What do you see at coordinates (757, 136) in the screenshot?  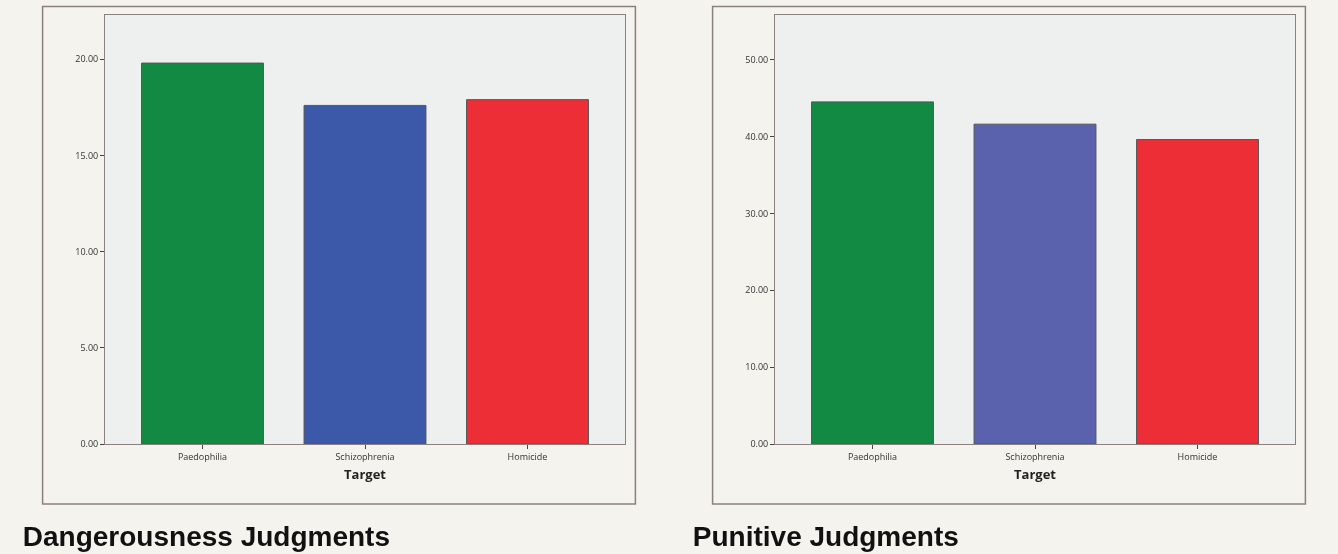 I see `y-tick-label: 40.00` at bounding box center [757, 136].